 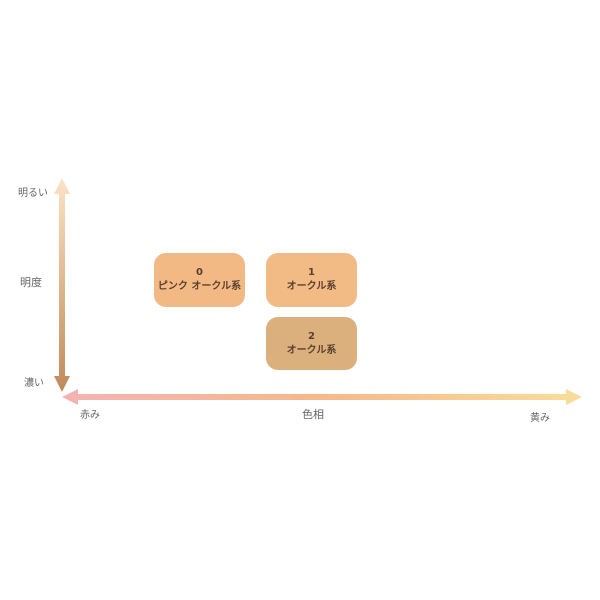 What do you see at coordinates (311, 272) in the screenshot?
I see `shade-number: 1` at bounding box center [311, 272].